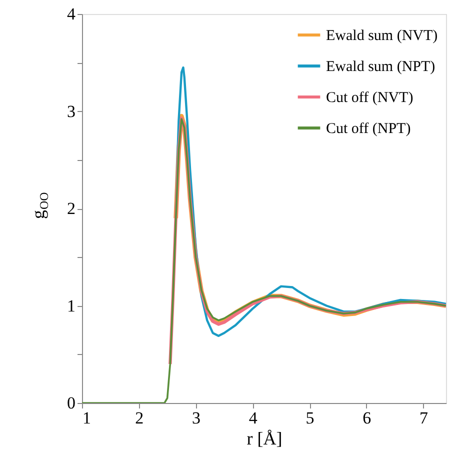 Image resolution: width=451 pixels, height=453 pixels. What do you see at coordinates (381, 67) in the screenshot?
I see `legend-label: Ewald sum (NPT)` at bounding box center [381, 67].